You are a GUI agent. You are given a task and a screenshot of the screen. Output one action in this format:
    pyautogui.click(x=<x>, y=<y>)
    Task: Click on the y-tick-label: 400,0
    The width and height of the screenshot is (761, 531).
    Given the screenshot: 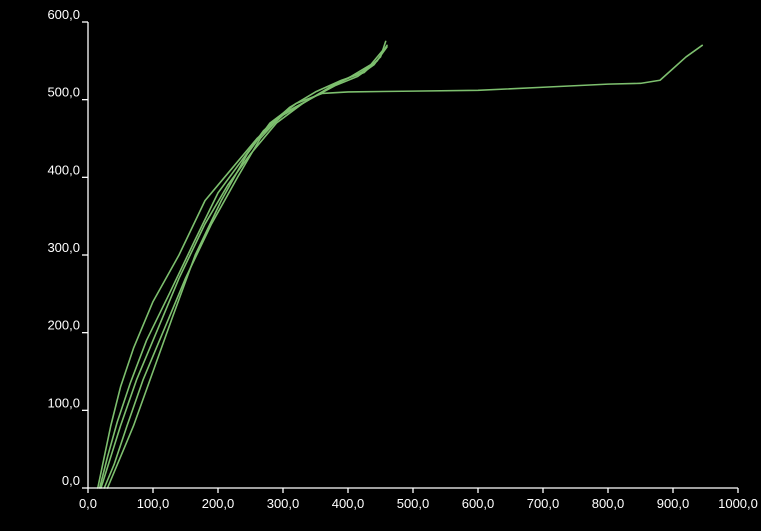 What is the action you would take?
    pyautogui.click(x=63, y=169)
    